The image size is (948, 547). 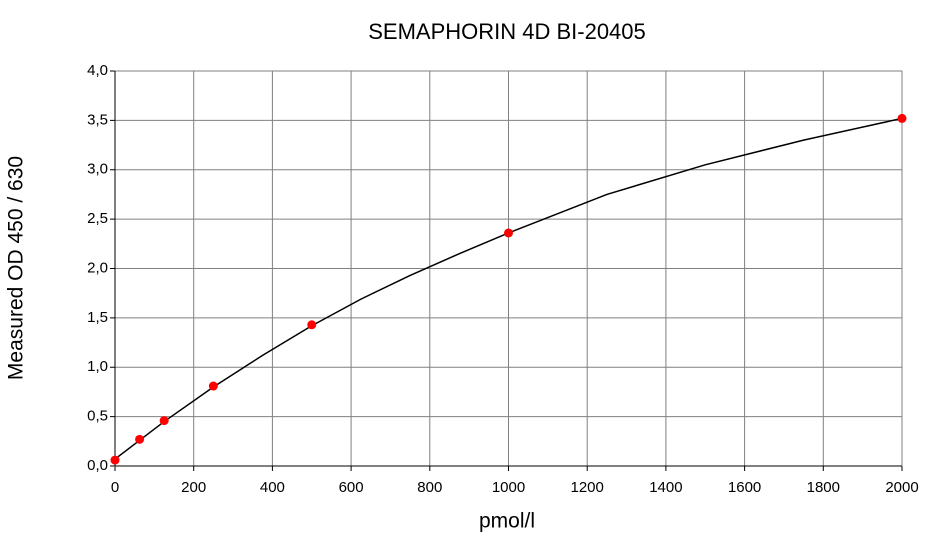 I want to click on x-tick-label: 600, so click(x=351, y=487).